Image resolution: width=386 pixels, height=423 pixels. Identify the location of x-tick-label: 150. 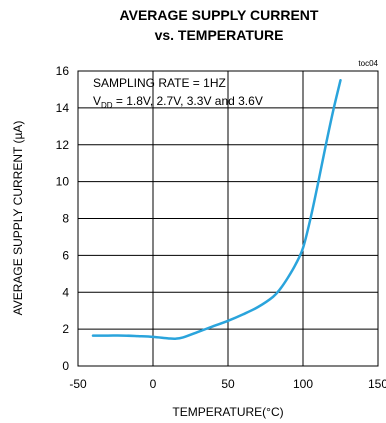
(377, 384).